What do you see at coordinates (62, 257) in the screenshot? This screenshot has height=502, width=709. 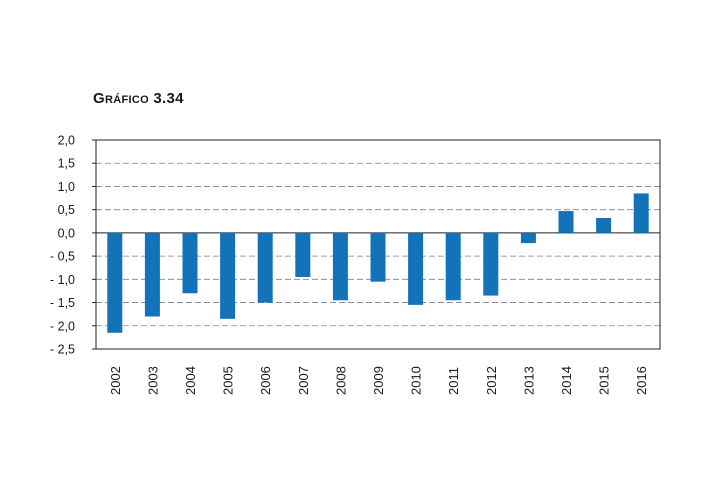 I see `y-tick-label: - 0,5` at bounding box center [62, 257].